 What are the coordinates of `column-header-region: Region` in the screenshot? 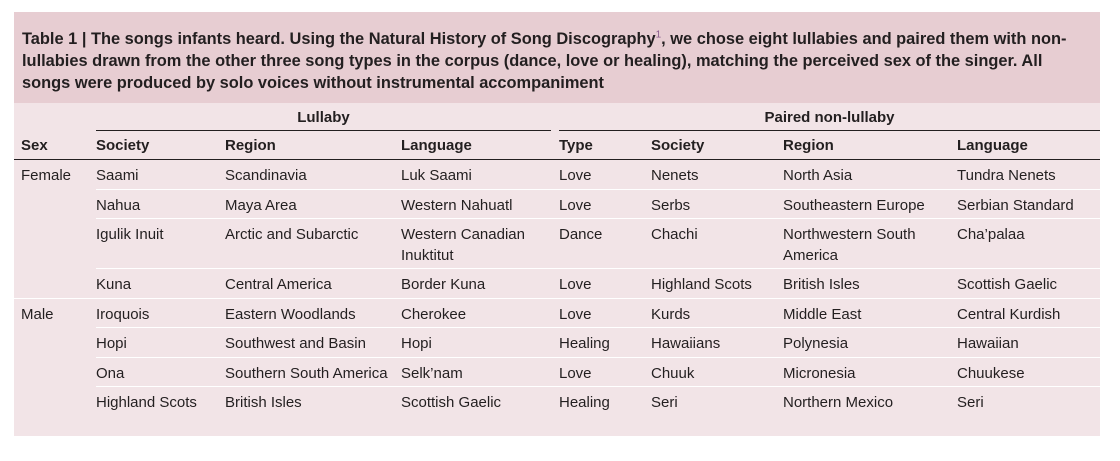 It's located at (313, 145).